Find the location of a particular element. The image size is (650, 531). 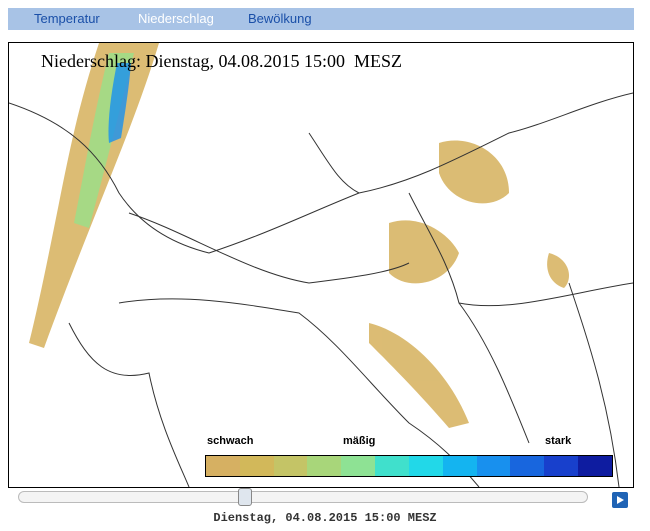

play-icon is located at coordinates (620, 500).